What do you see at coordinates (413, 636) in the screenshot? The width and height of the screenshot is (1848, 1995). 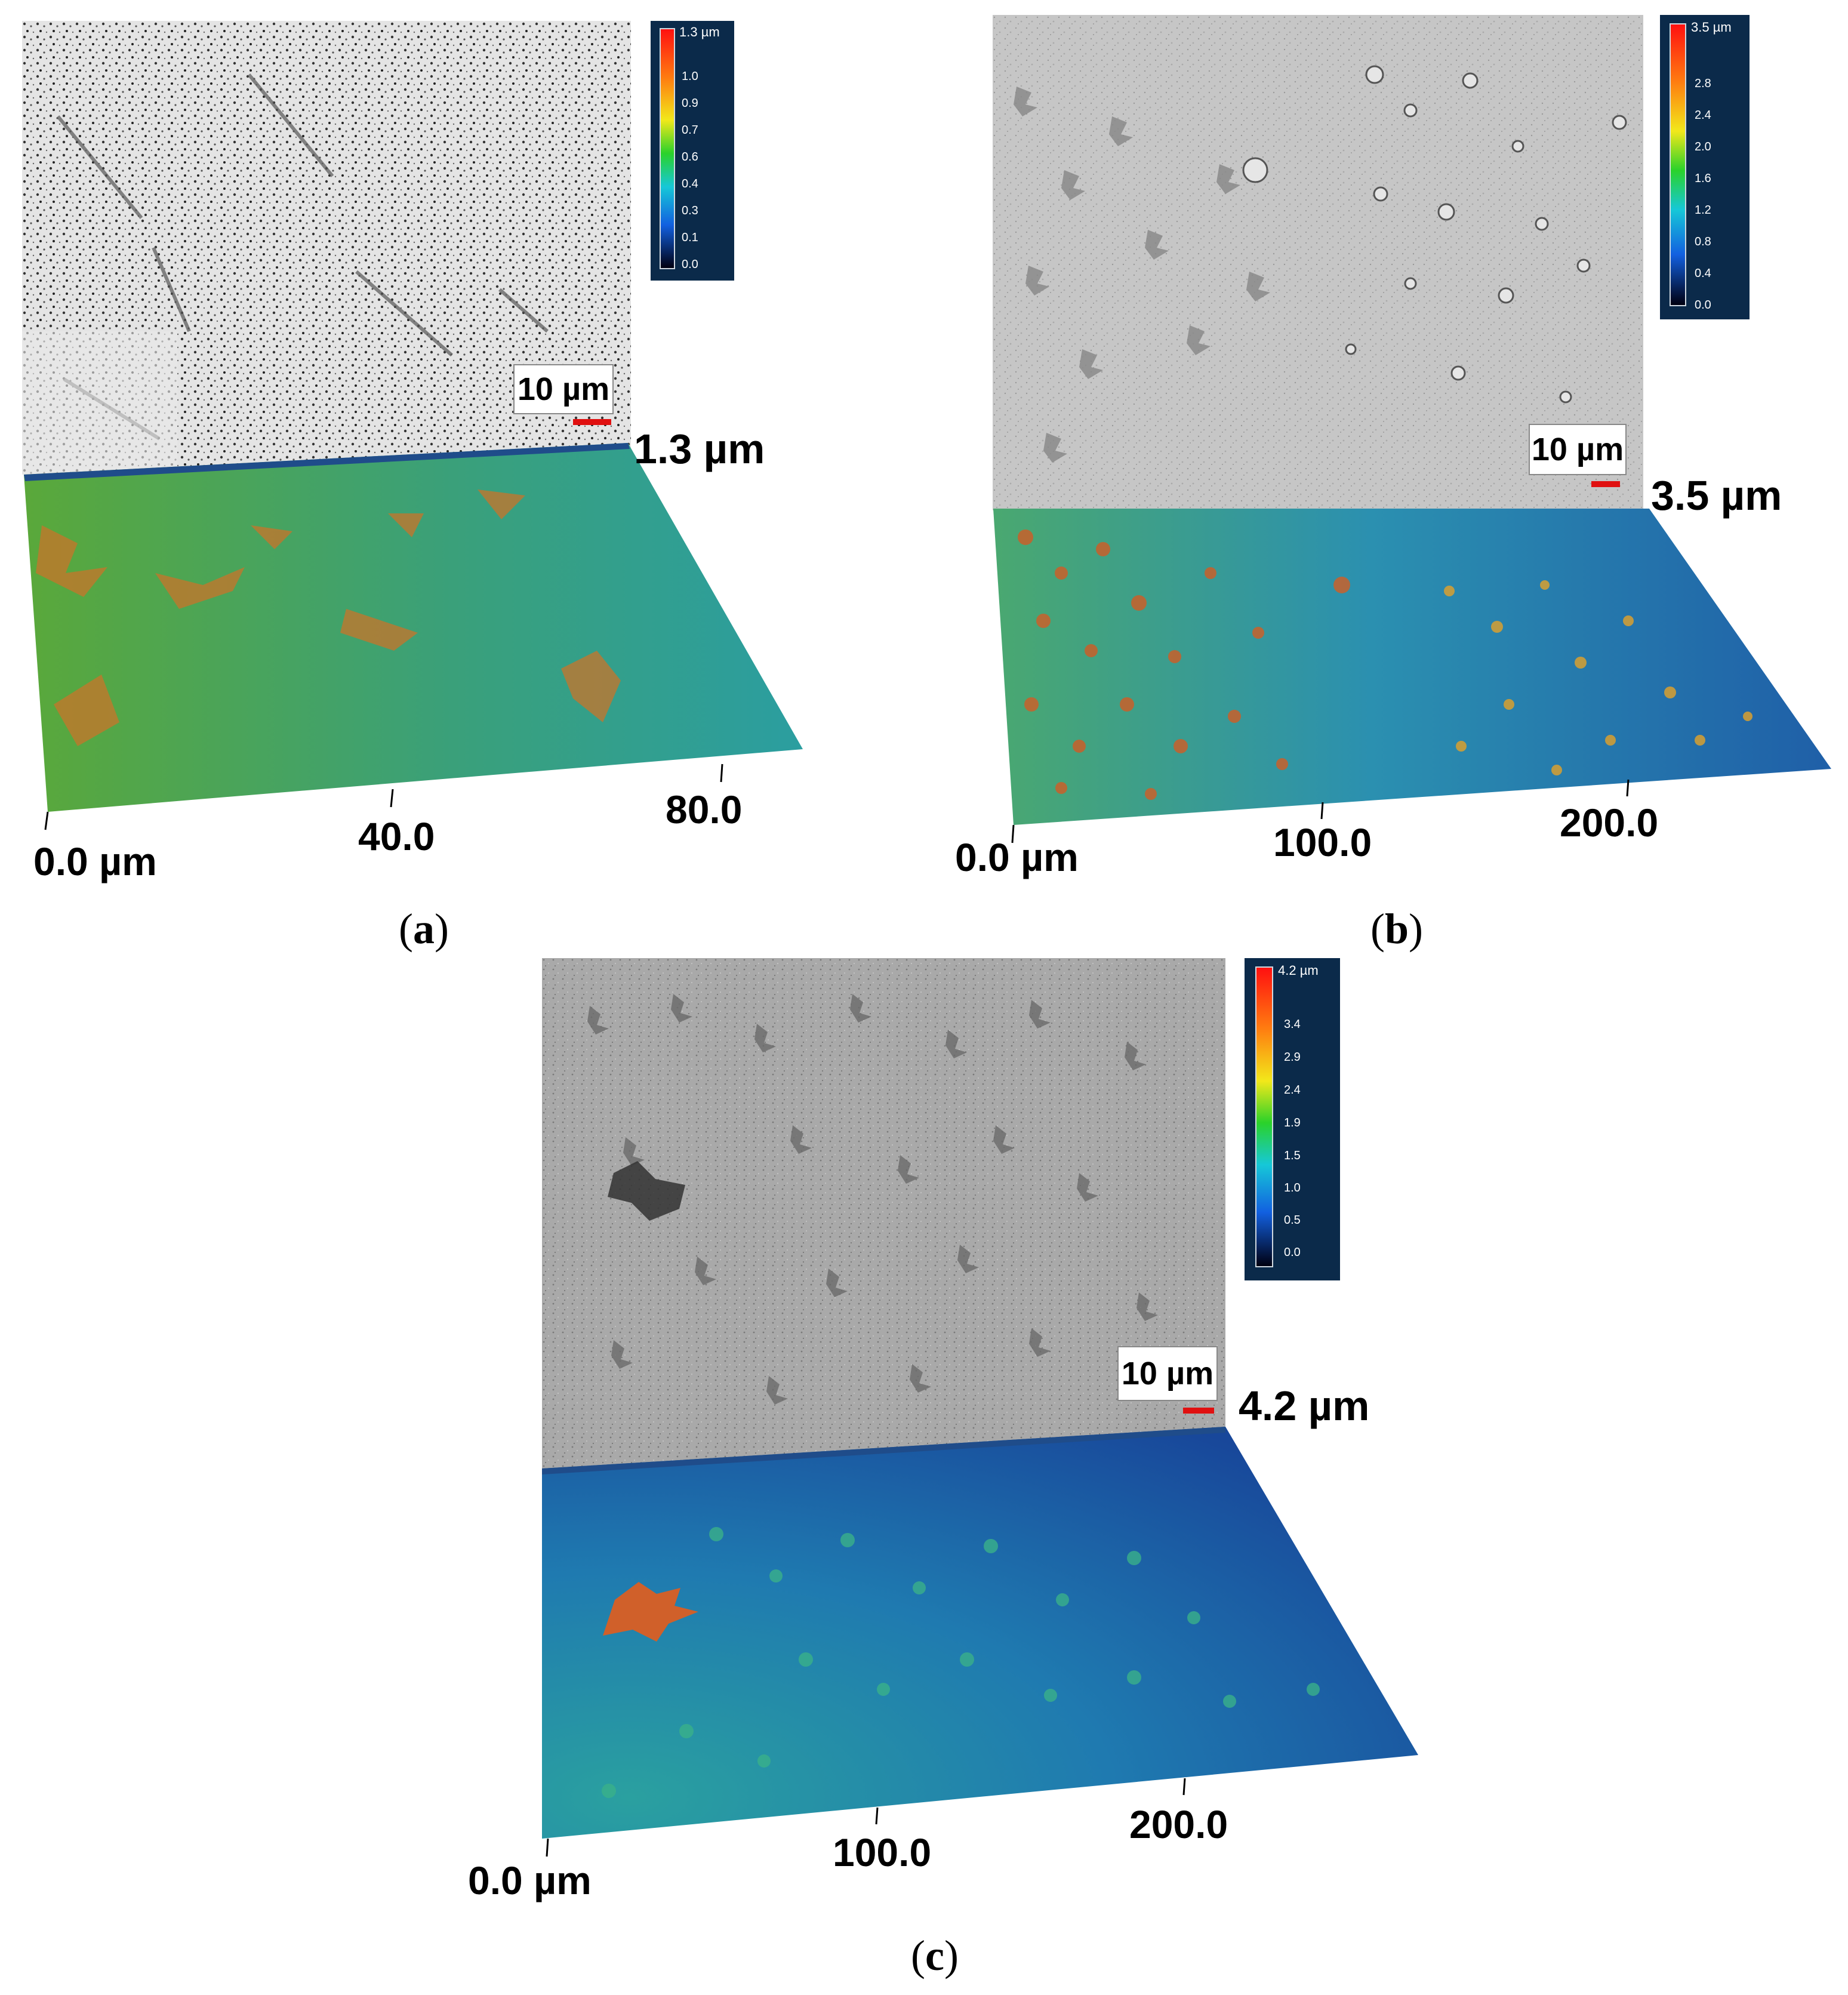 I see `surface-3d-a` at bounding box center [413, 636].